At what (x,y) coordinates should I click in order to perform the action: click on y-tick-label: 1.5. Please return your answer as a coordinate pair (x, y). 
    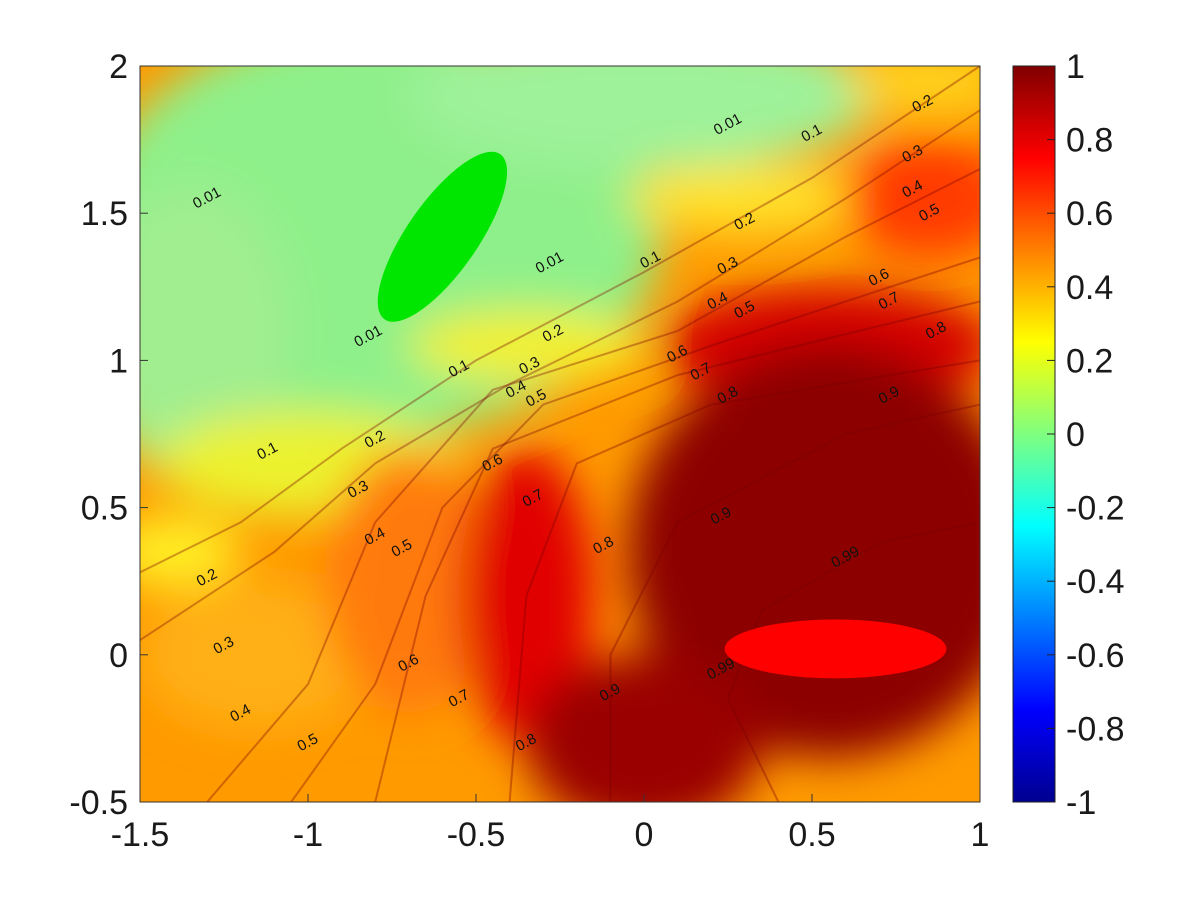
    Looking at the image, I should click on (104, 214).